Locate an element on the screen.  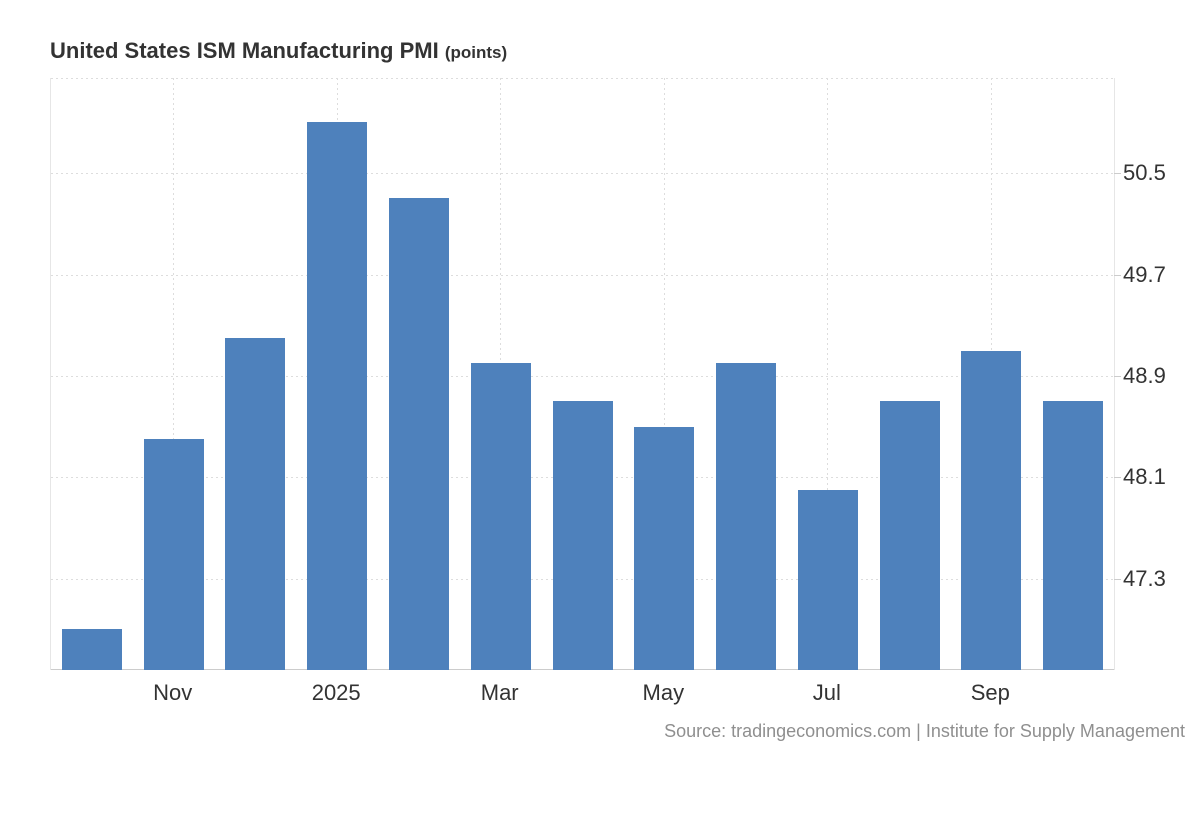
y-axis-label-49.7: 49.7 is located at coordinates (1144, 274).